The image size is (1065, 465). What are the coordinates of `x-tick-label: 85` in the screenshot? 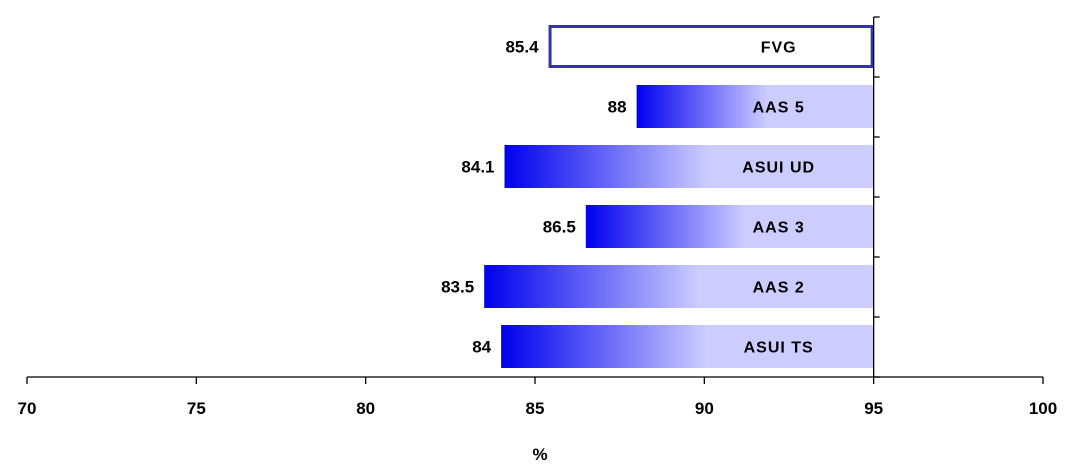 It's located at (535, 408).